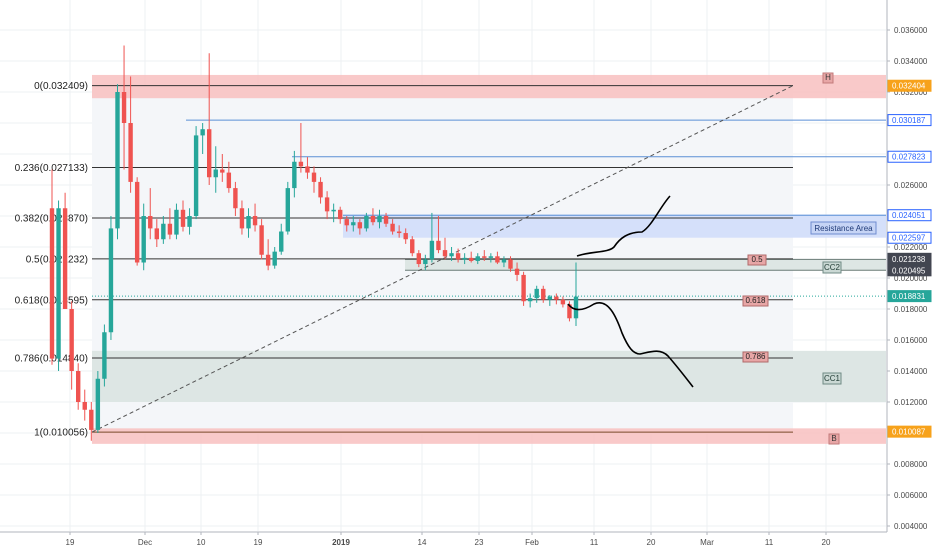 The height and width of the screenshot is (550, 932). Describe the element at coordinates (911, 61) in the screenshot. I see `price-tick-label: 0.034000` at that location.